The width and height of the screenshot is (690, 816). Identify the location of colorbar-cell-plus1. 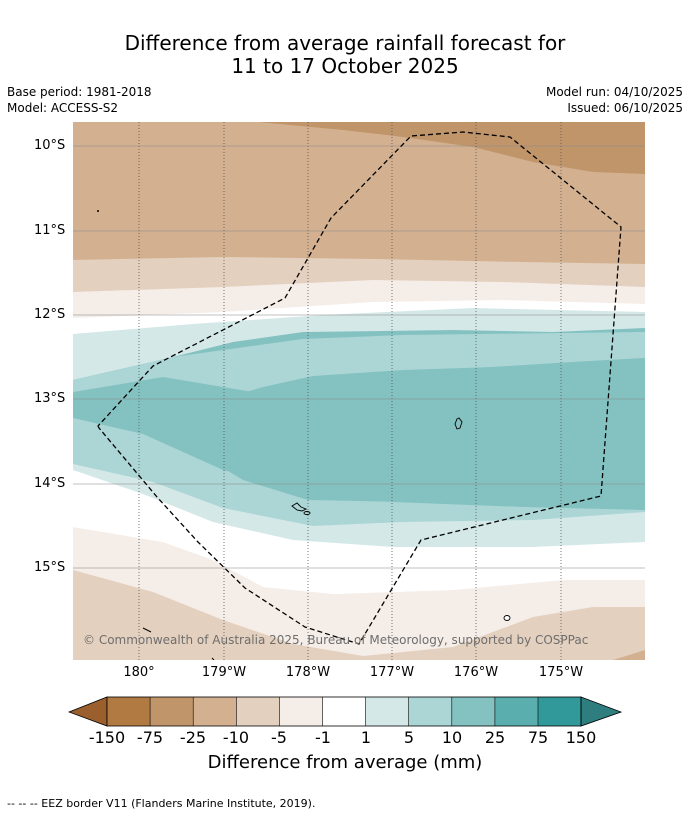
(387, 711).